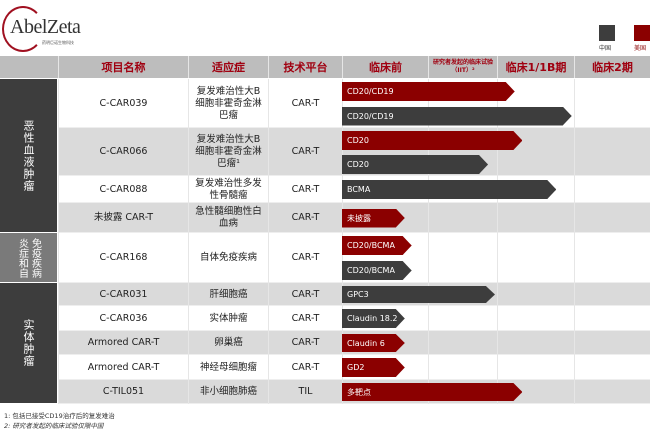  Describe the element at coordinates (228, 152) in the screenshot. I see `row-indication: 复发难治性大B细胞非霍奇金淋巴瘤¹` at that location.